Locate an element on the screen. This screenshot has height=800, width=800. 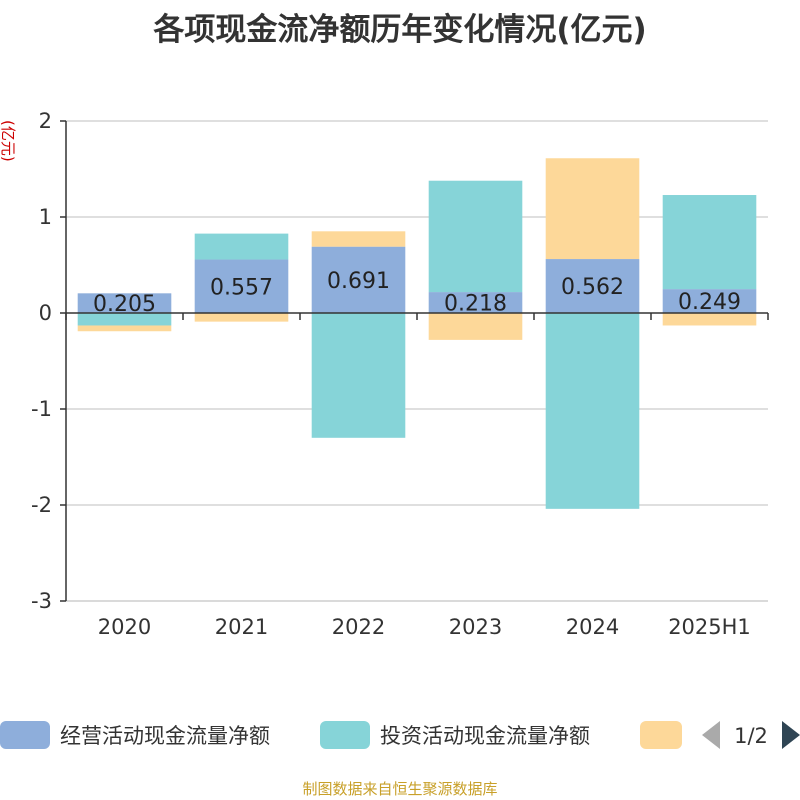
bar-1-2020 is located at coordinates (124, 303).